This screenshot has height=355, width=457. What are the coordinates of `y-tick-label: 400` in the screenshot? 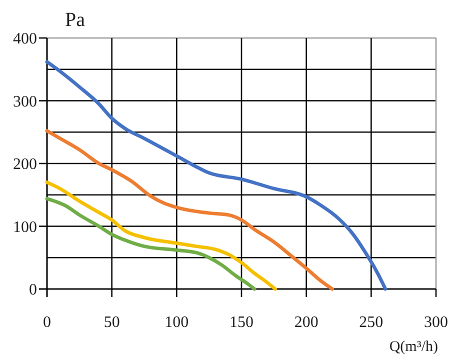 It's located at (25, 39).